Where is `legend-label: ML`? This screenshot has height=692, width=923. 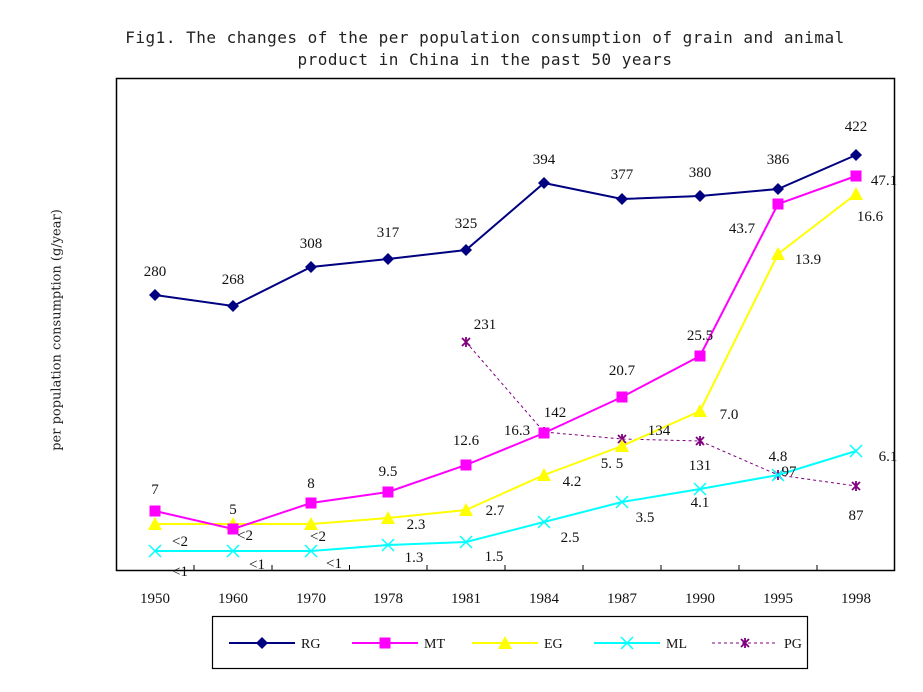 legend-label: ML is located at coordinates (676, 644).